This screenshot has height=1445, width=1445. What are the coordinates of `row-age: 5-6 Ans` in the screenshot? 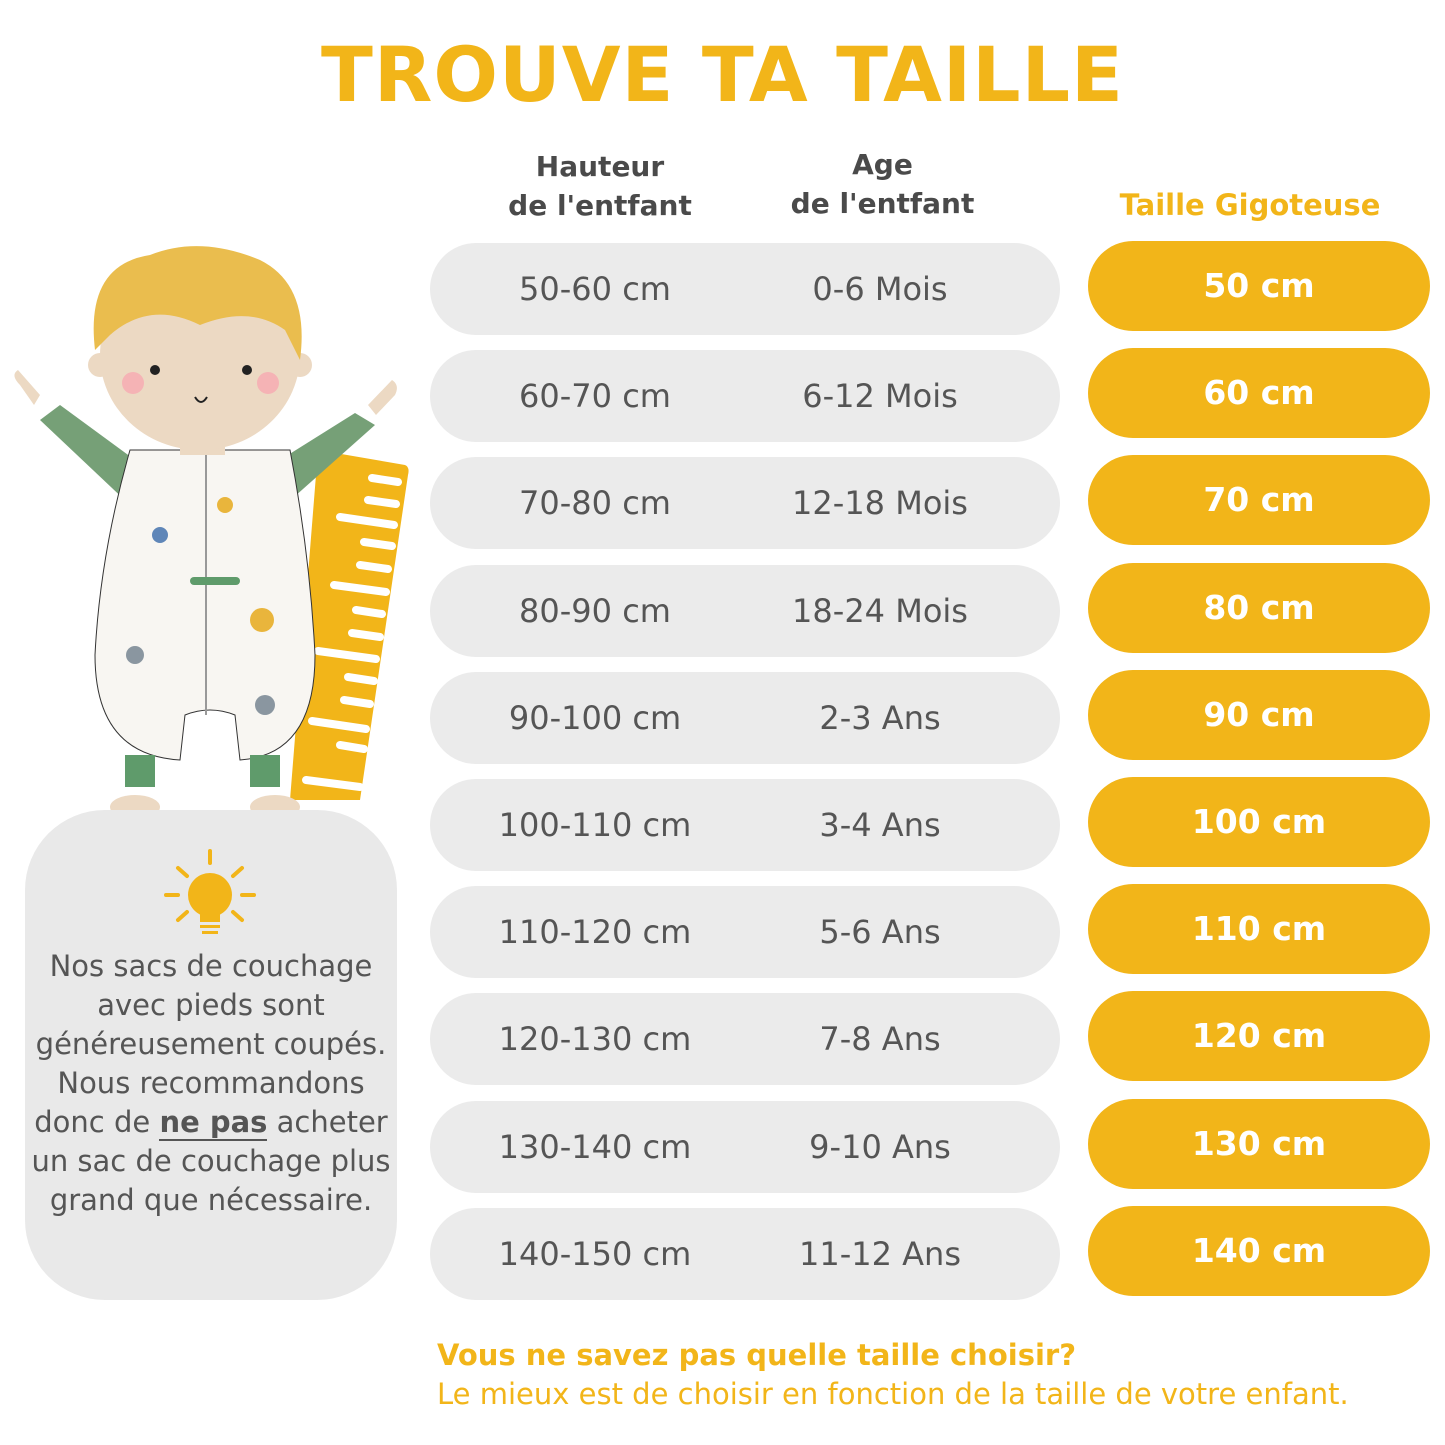 It's located at (880, 932).